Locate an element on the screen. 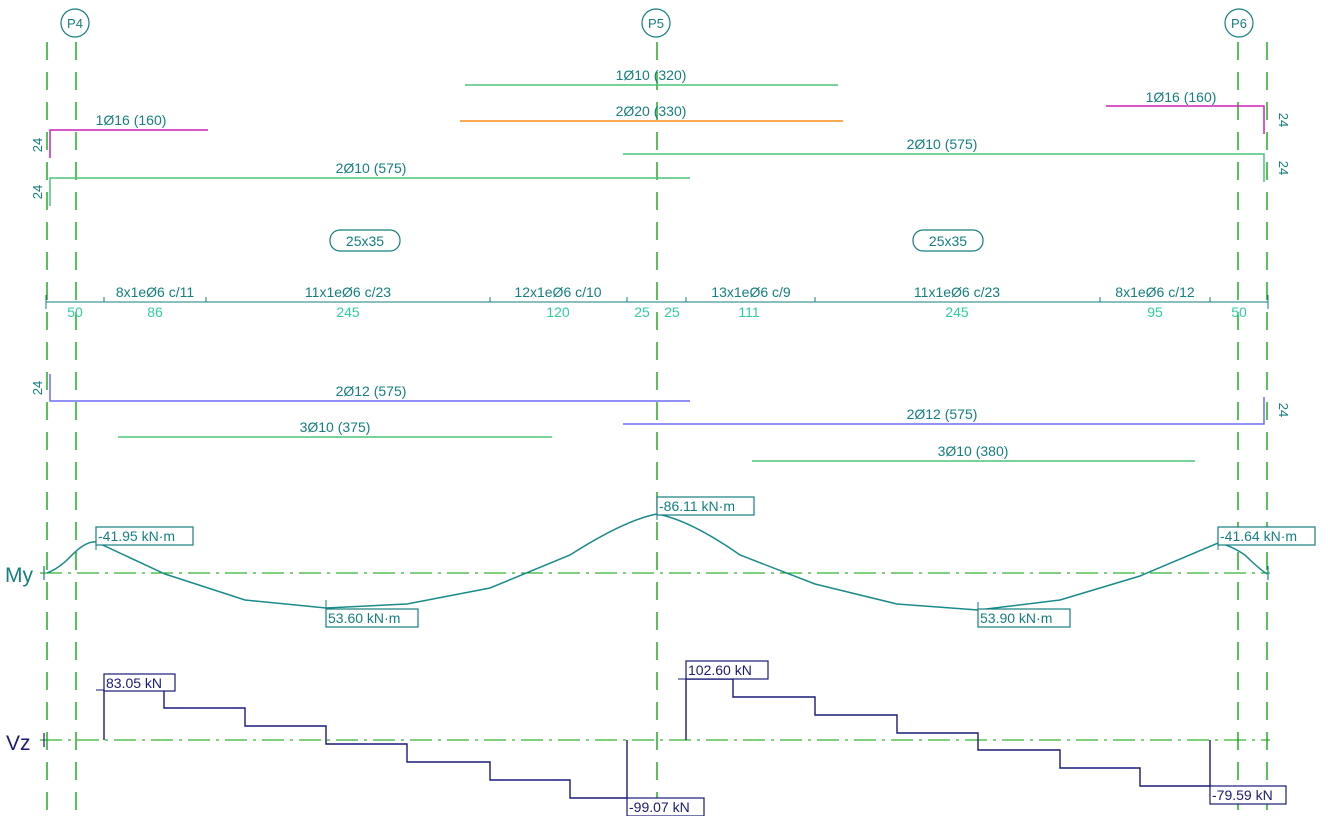 The width and height of the screenshot is (1328, 816). bar-top5 is located at coordinates (369, 191).